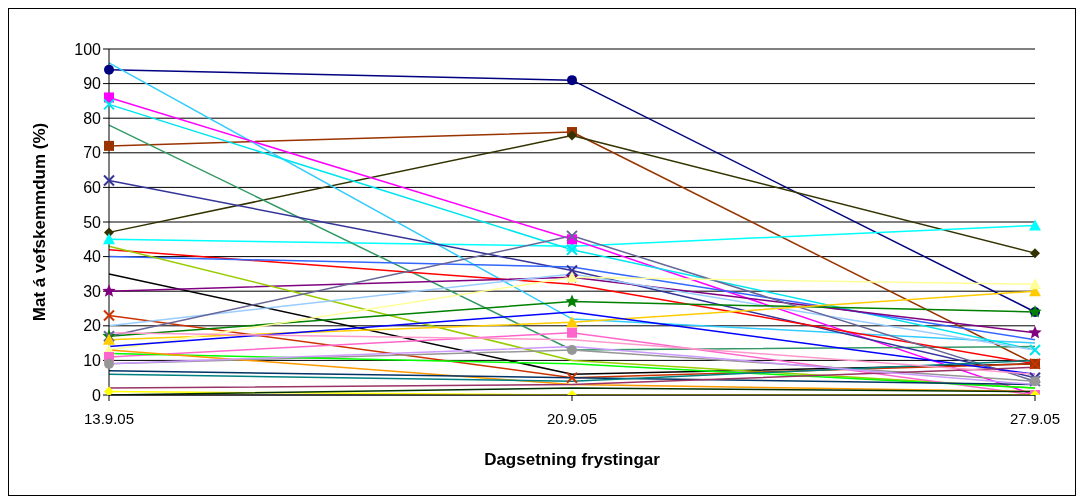 The width and height of the screenshot is (1084, 504). I want to click on x-tick-label: 20.9.05, so click(572, 418).